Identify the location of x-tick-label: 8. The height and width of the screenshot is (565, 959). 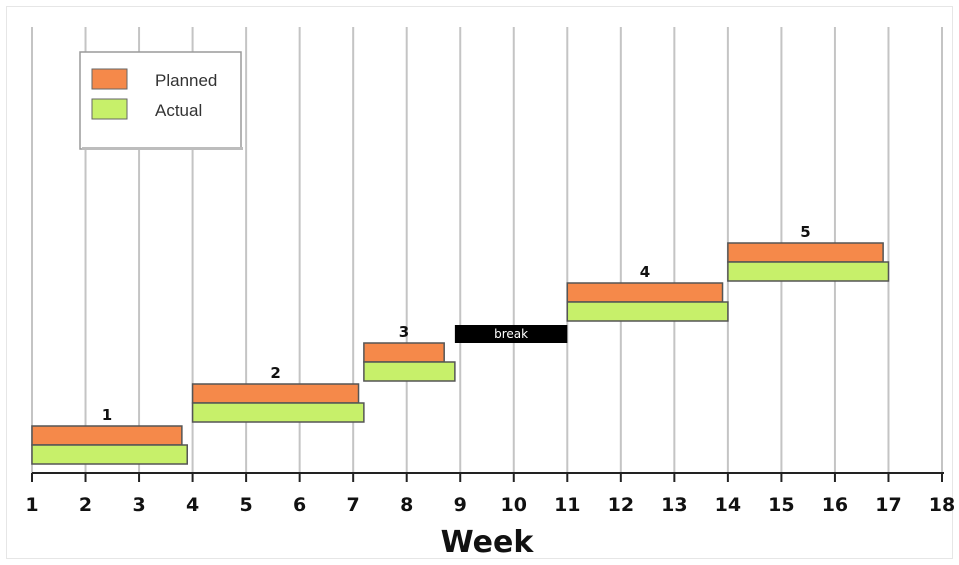
(406, 505).